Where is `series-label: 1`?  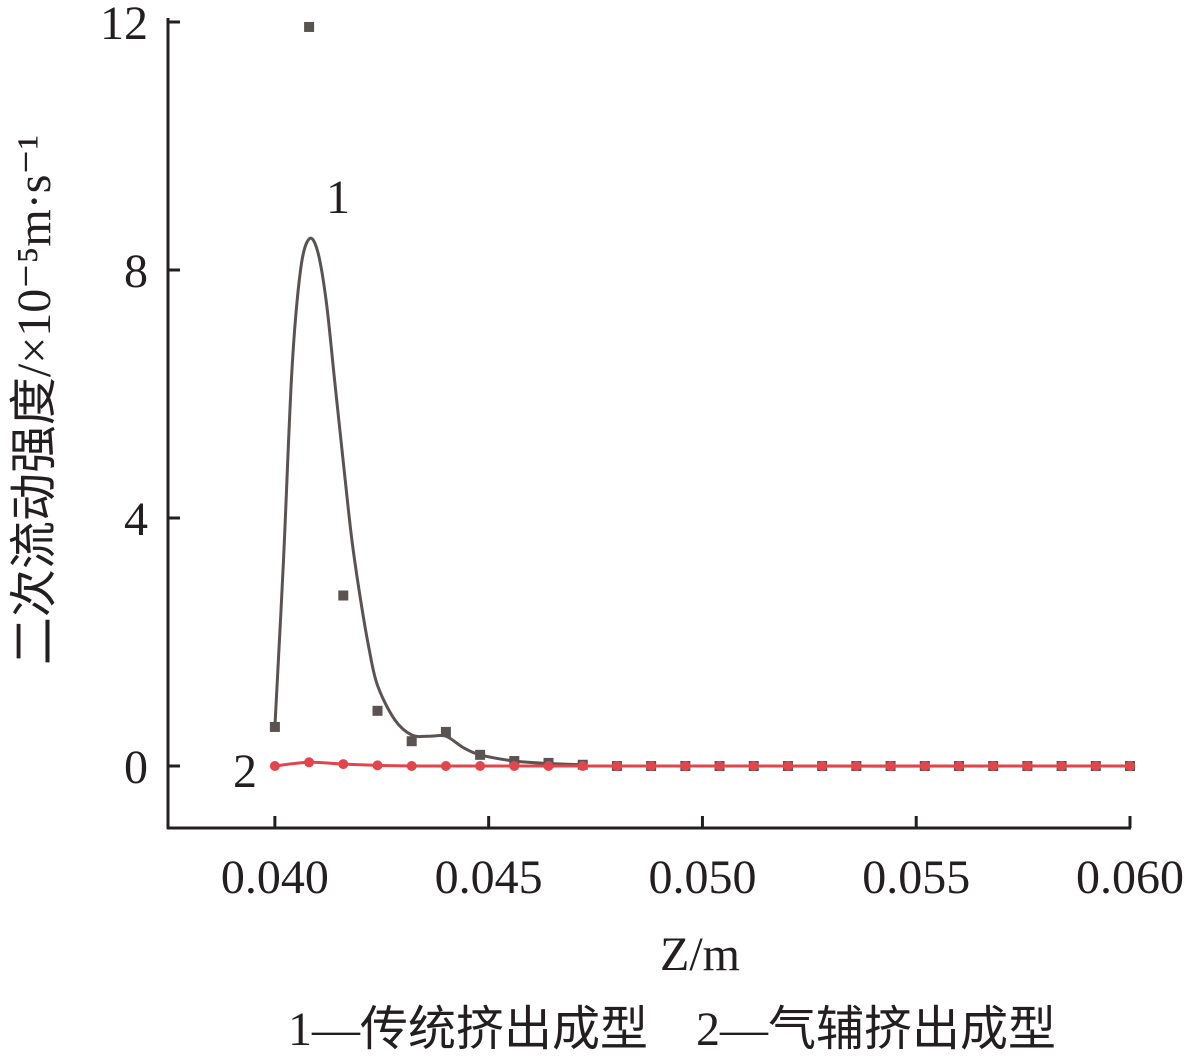
series-label: 1 is located at coordinates (338, 197).